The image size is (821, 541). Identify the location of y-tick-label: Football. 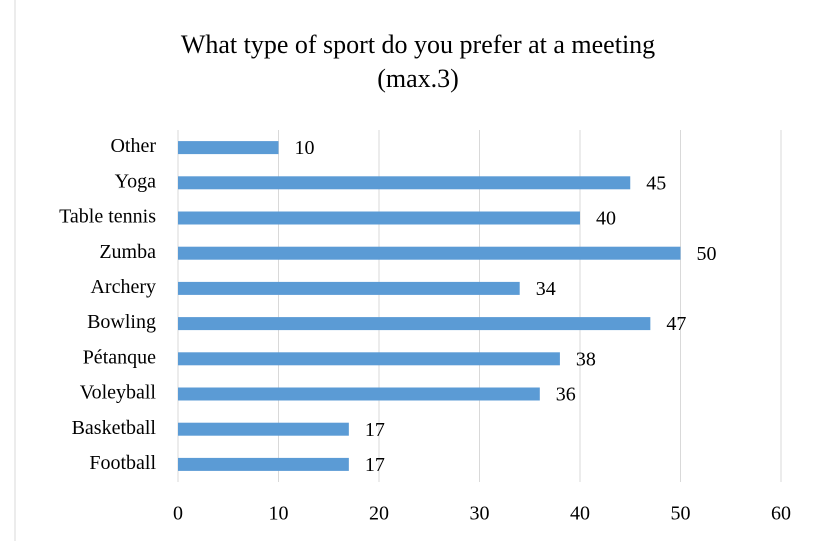
(122, 463).